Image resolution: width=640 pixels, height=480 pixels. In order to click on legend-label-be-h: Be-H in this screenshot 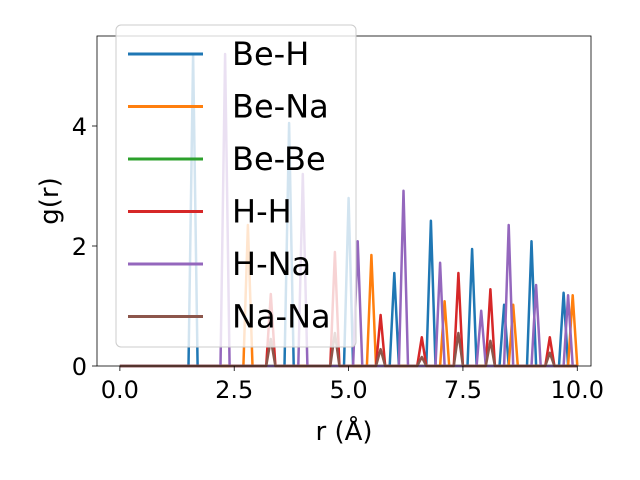, I will do `click(270, 54)`.